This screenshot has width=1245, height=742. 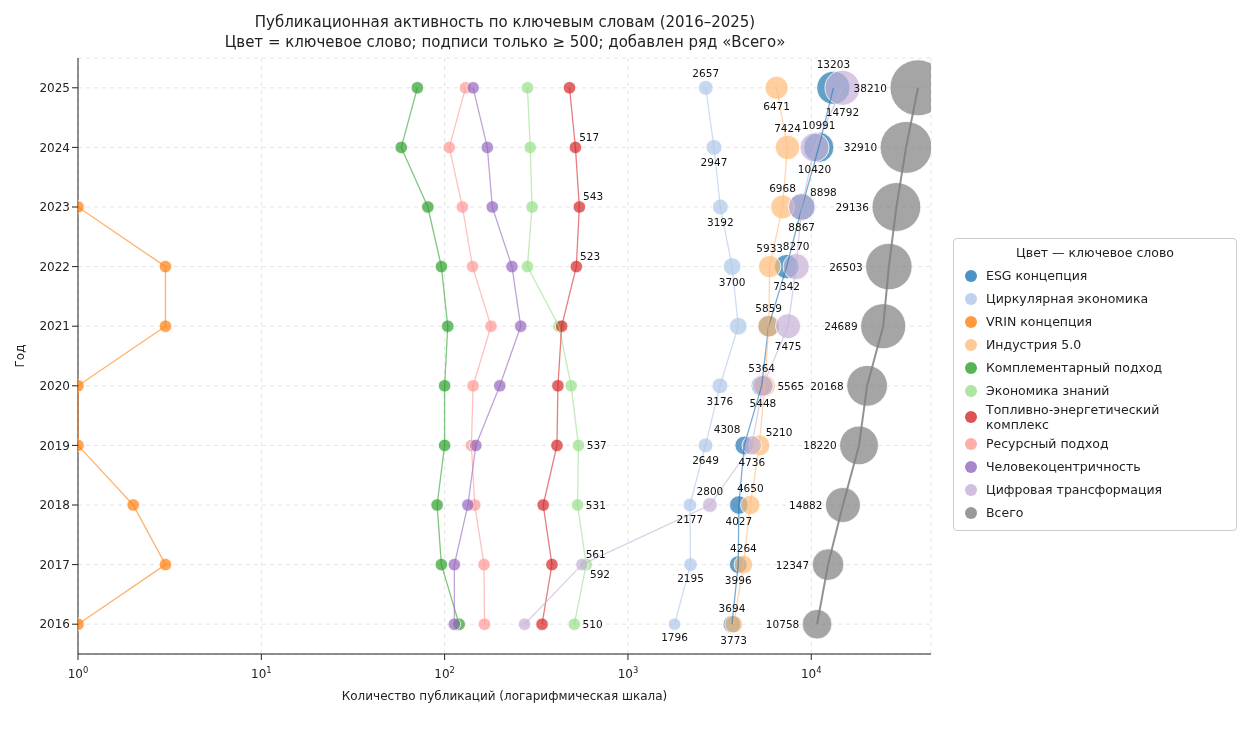 What do you see at coordinates (827, 385) in the screenshot?
I see `data-label: 20168` at bounding box center [827, 385].